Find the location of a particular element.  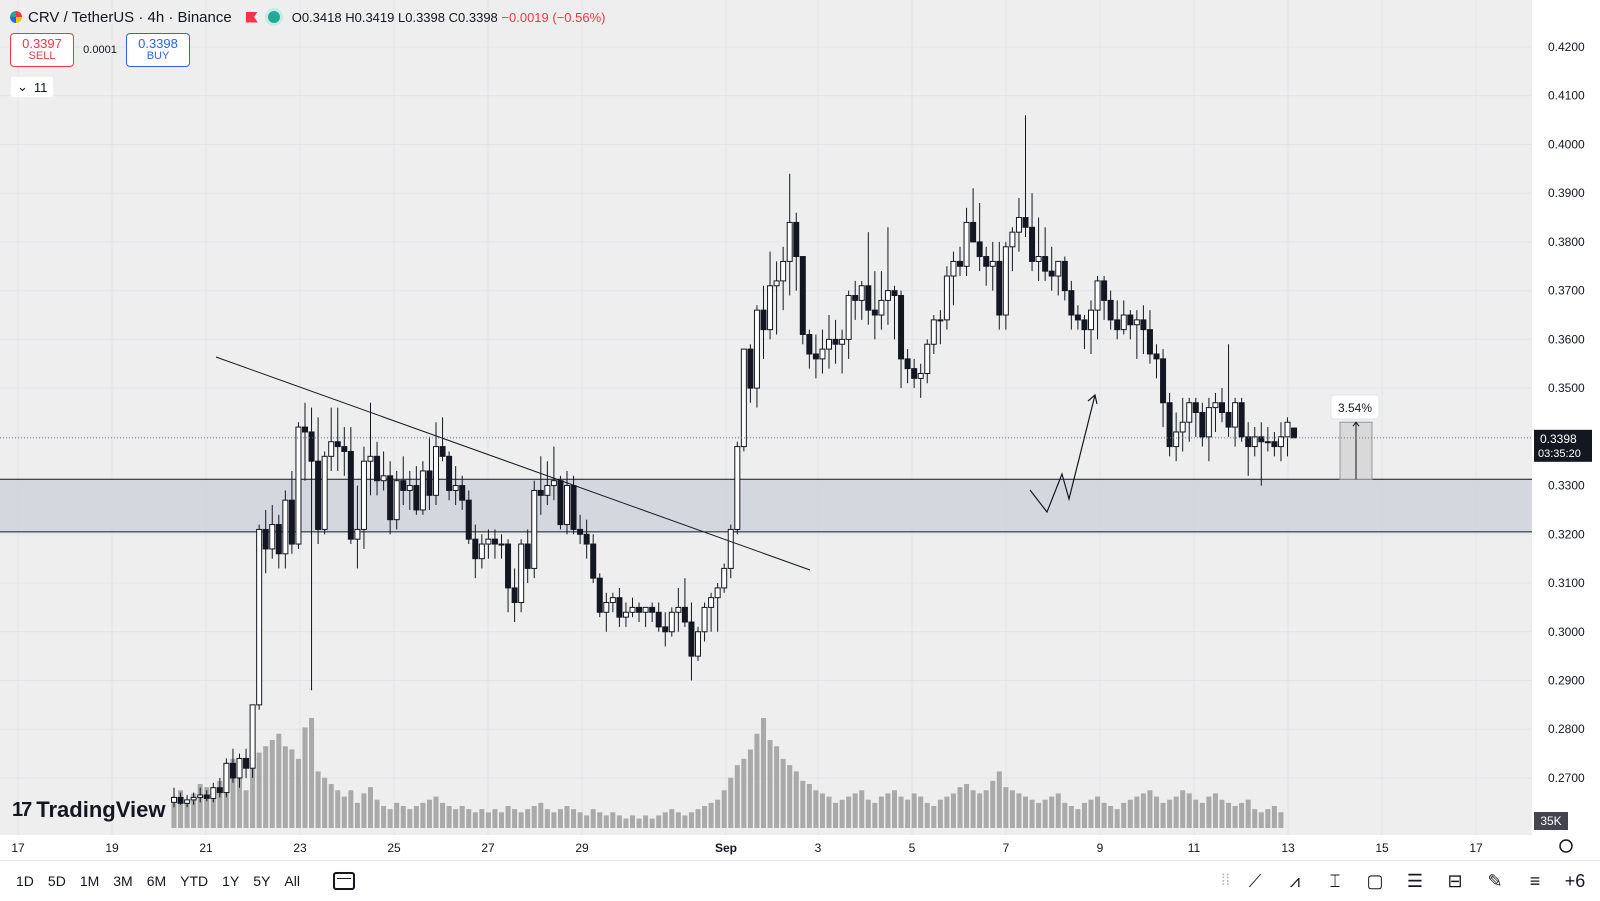

more-tools-count: +6 is located at coordinates (1575, 880).